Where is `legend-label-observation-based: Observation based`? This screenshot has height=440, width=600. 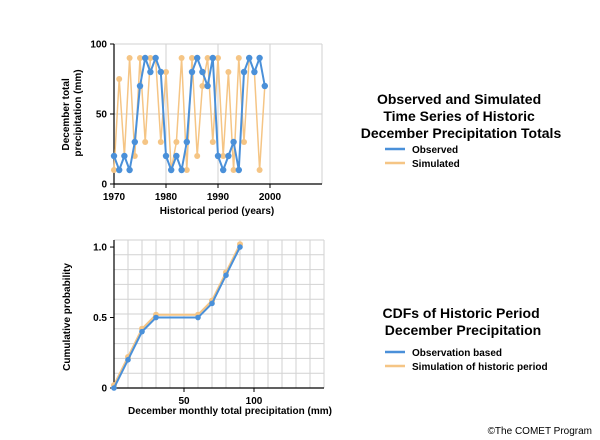 legend-label-observation-based: Observation based is located at coordinates (457, 353).